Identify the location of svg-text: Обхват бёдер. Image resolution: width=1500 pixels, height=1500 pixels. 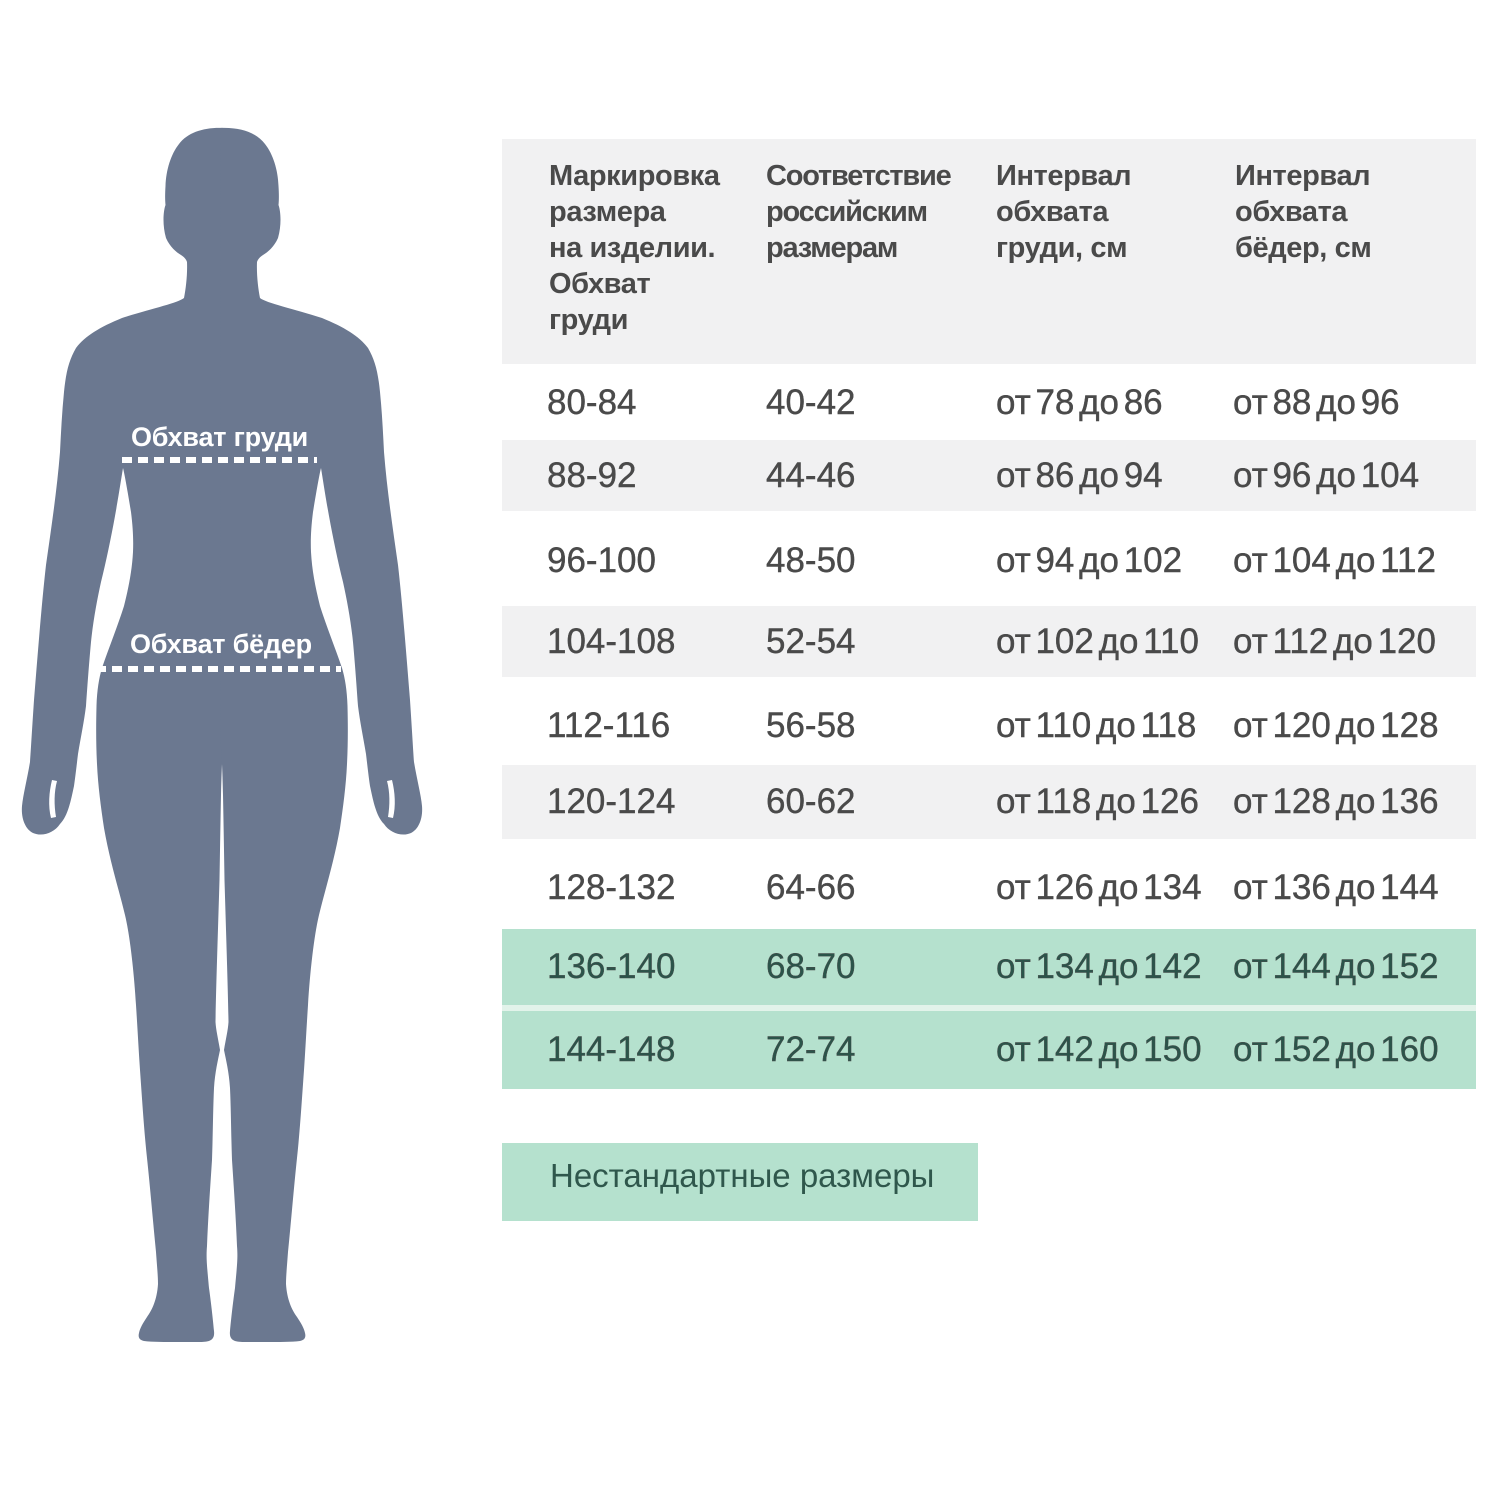
(221, 644).